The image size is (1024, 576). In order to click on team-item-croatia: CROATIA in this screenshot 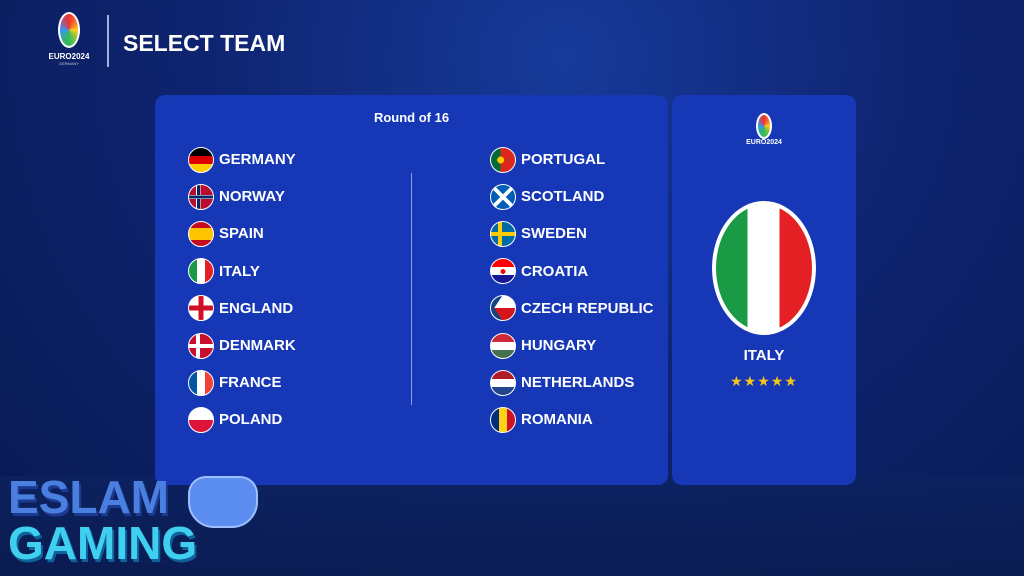, I will do `click(572, 271)`.